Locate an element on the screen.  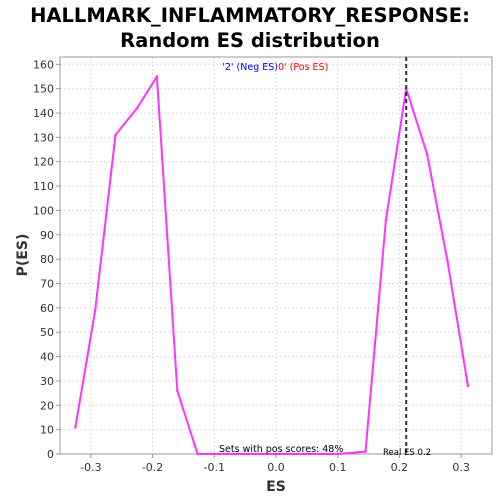
real-es-annotation: Real ES 0.2 is located at coordinates (407, 453).